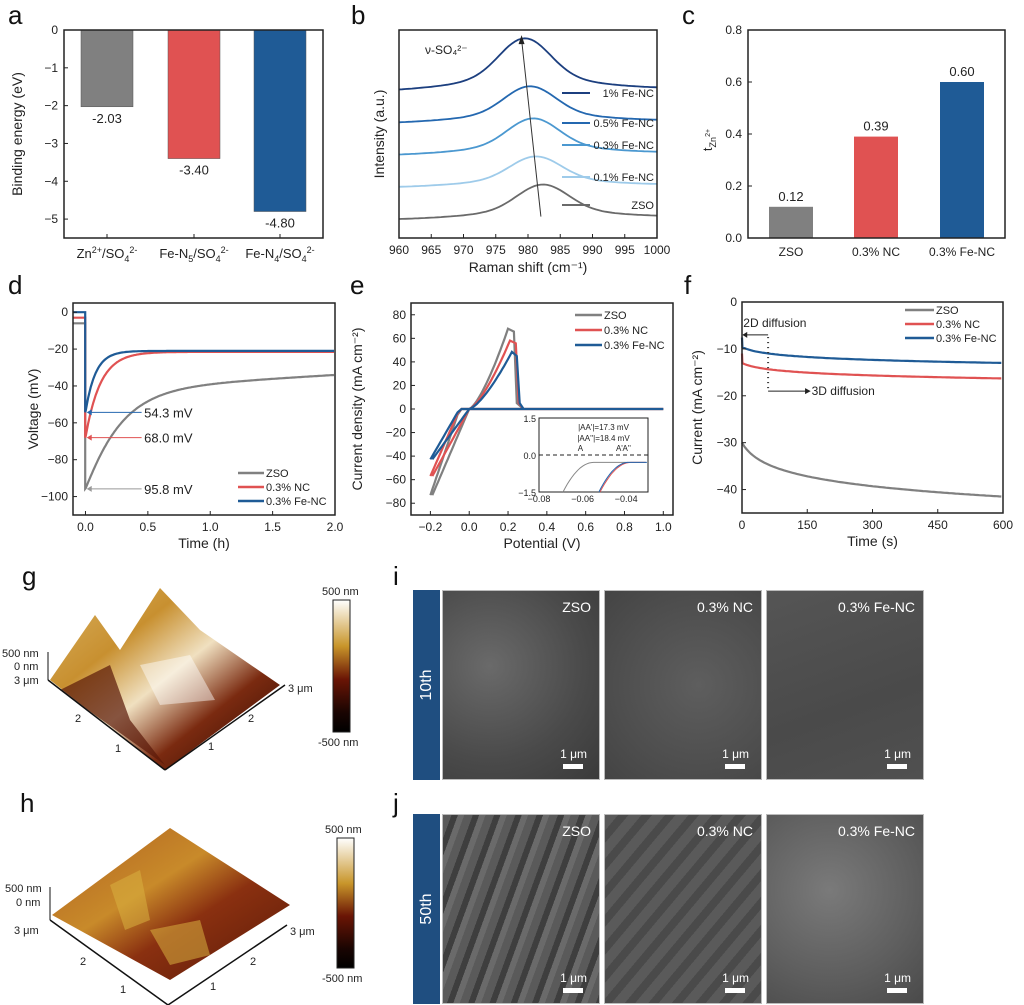 The height and width of the screenshot is (1005, 1024). Describe the element at coordinates (774, 323) in the screenshot. I see `diffusion-2d-label: 2D diffusion` at that location.